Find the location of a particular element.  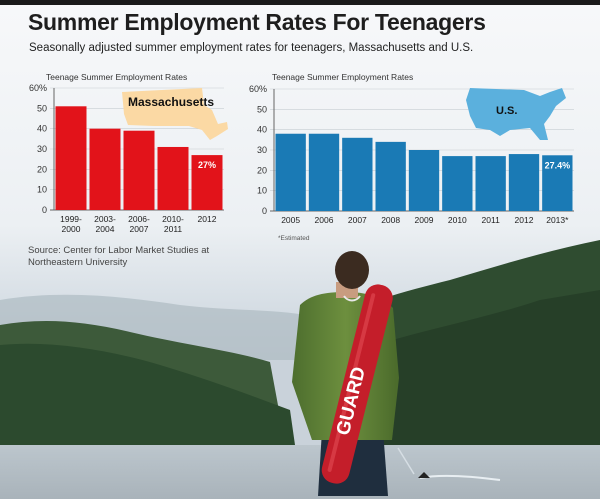

us-x-tick-label: 2005 is located at coordinates (290, 220).